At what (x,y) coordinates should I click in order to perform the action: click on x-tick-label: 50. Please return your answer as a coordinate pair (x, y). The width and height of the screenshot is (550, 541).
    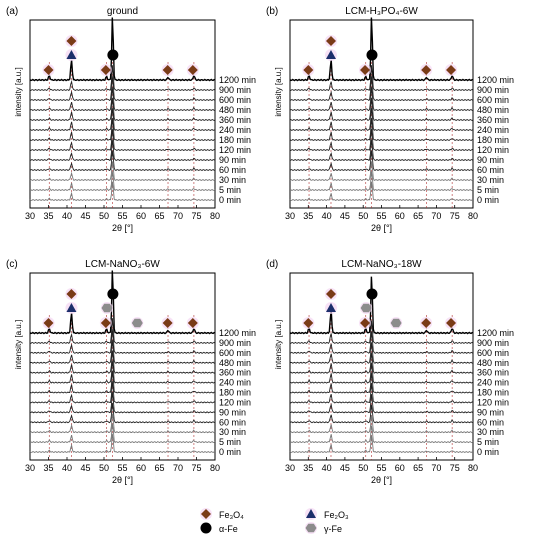
    Looking at the image, I should click on (104, 468).